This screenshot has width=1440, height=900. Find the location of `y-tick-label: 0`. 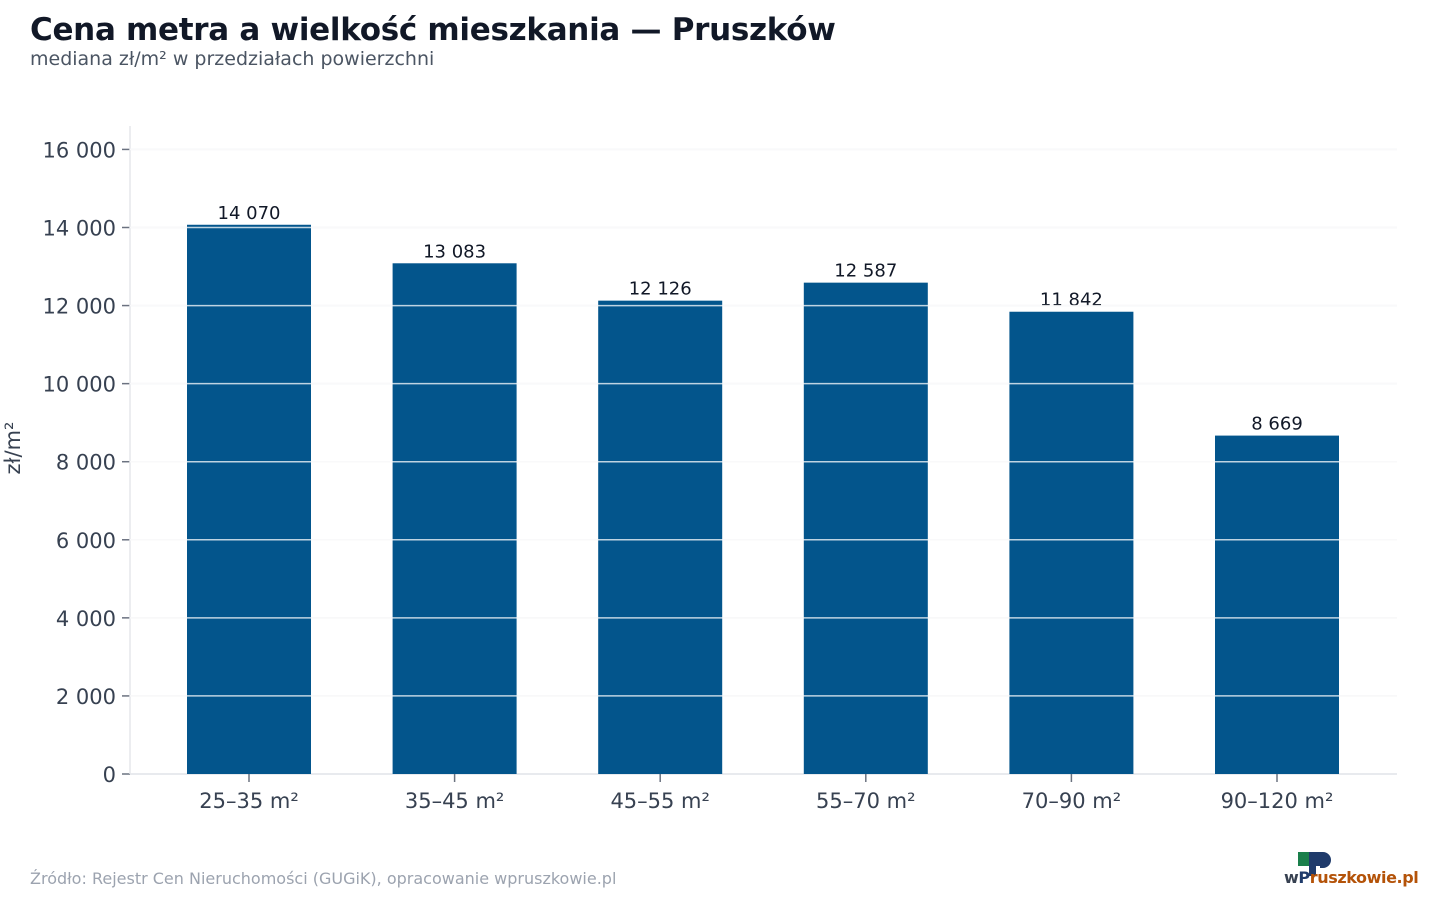

y-tick-label: 0 is located at coordinates (109, 775).